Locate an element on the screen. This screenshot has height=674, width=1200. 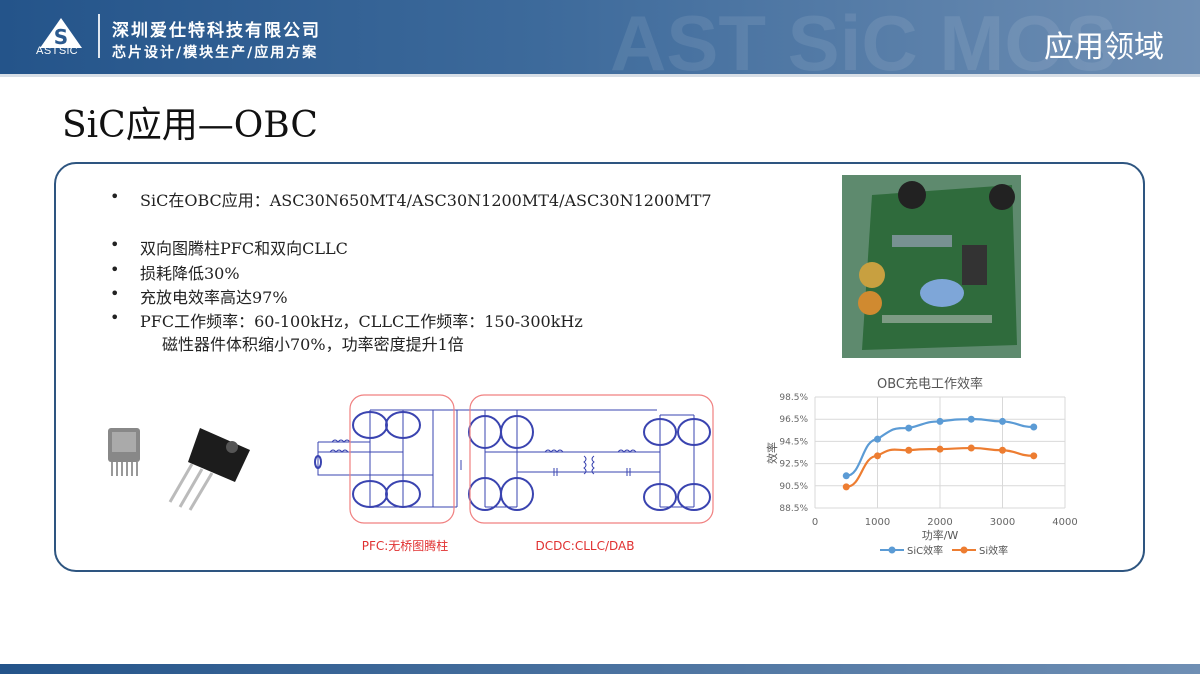
obc-board-photo is located at coordinates (931, 266).